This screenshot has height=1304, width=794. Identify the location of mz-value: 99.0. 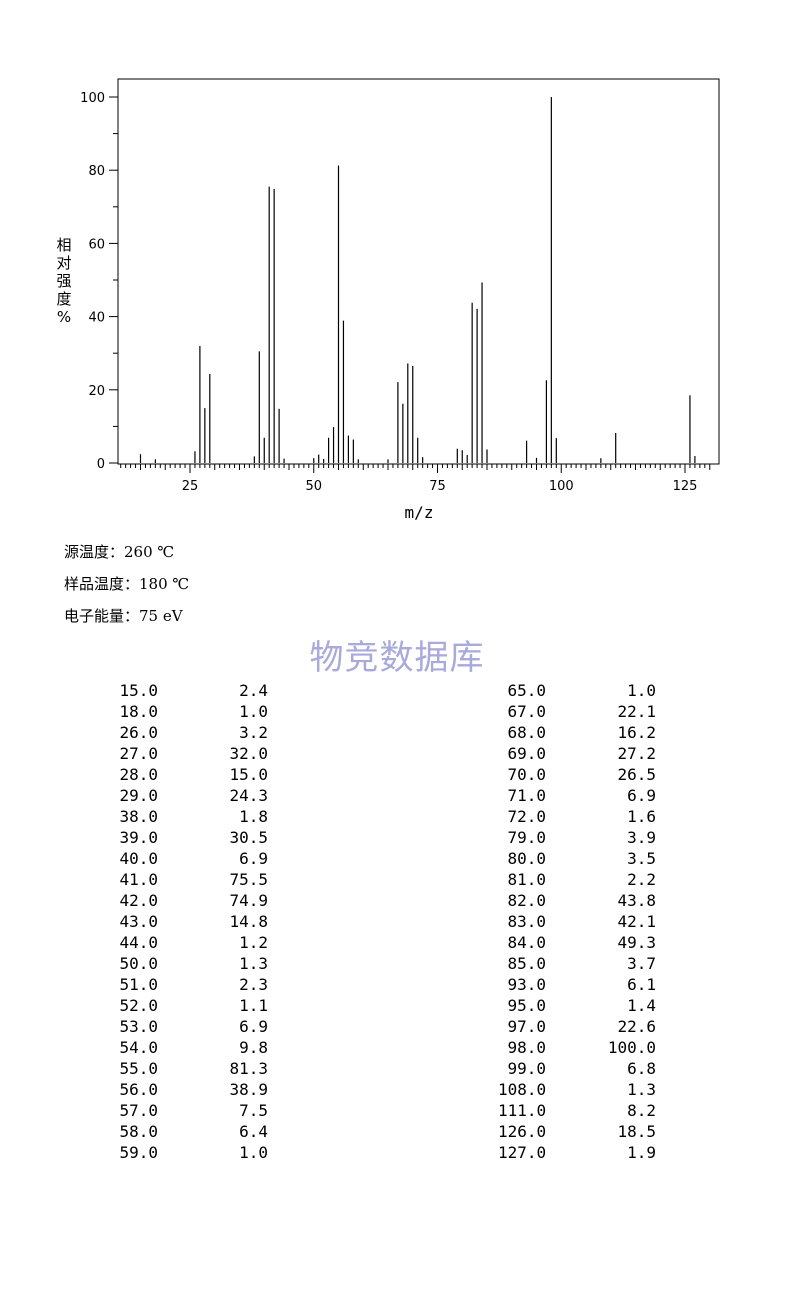
(526, 1068).